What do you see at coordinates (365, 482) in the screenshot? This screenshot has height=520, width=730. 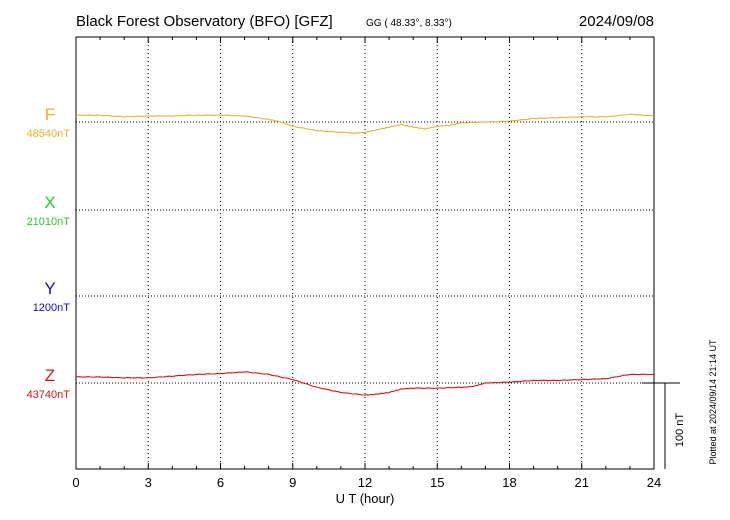 I see `x-tick-label: 12` at bounding box center [365, 482].